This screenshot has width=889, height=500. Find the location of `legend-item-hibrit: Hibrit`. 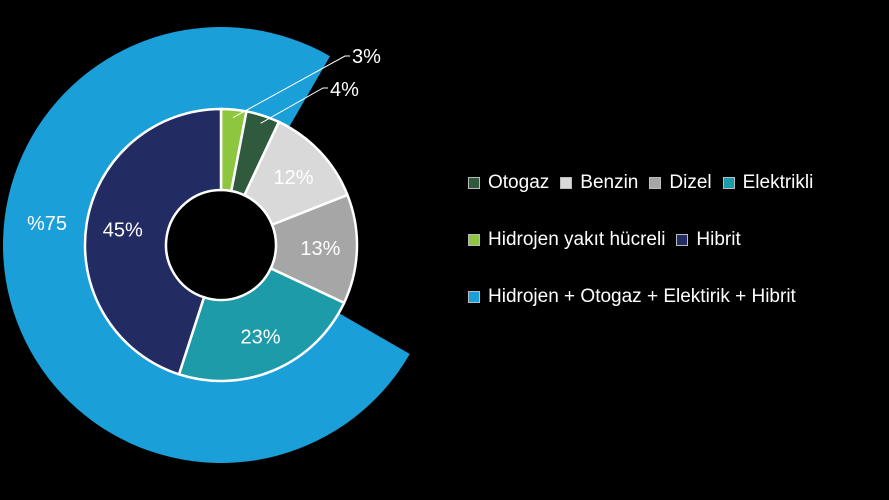

legend-item-hibrit: Hibrit is located at coordinates (708, 240).